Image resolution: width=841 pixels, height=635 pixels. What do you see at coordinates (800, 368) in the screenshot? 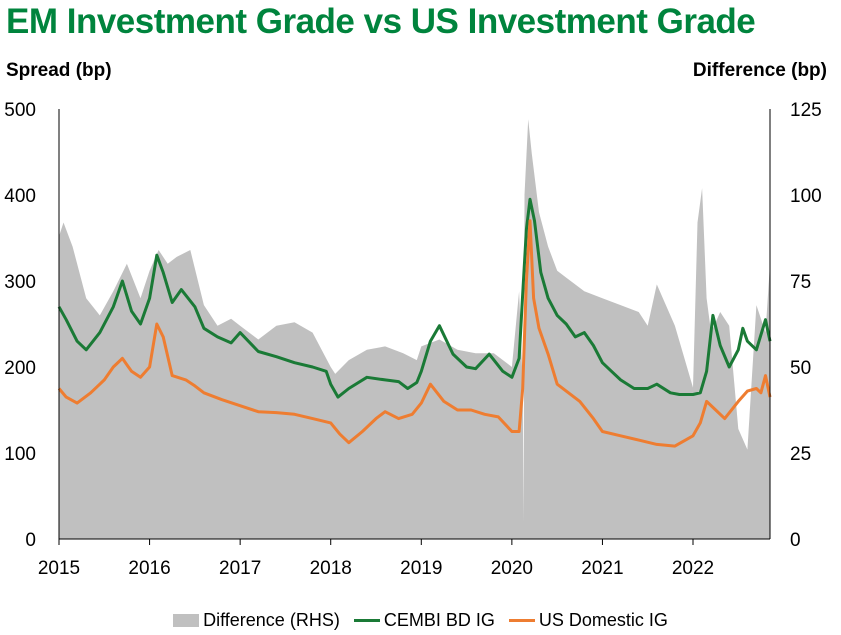
I see `y-tick-right: 50` at bounding box center [800, 368].